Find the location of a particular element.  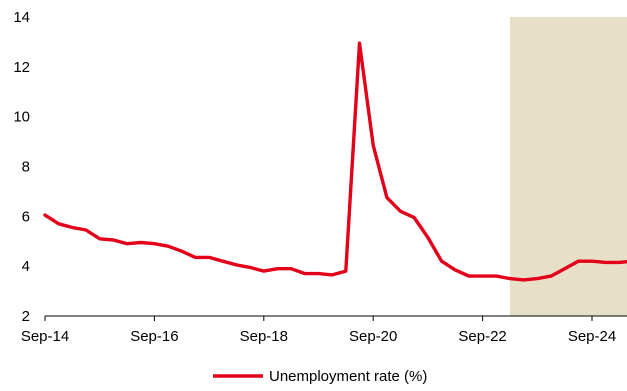

y-tick-label: 10 is located at coordinates (21, 117).